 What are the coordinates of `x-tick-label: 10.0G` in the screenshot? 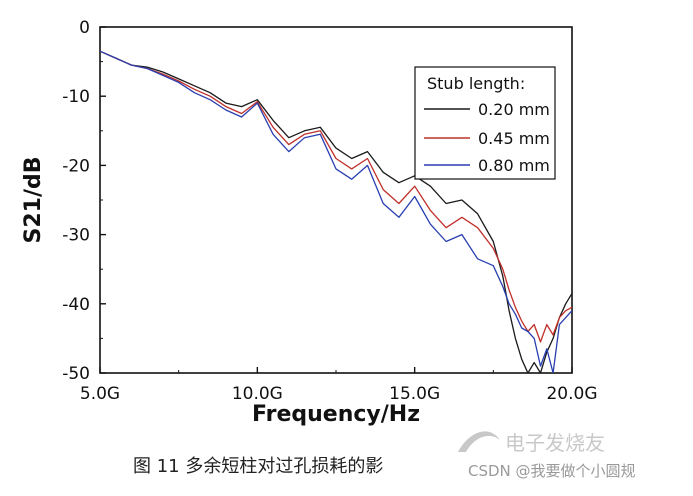 It's located at (257, 394).